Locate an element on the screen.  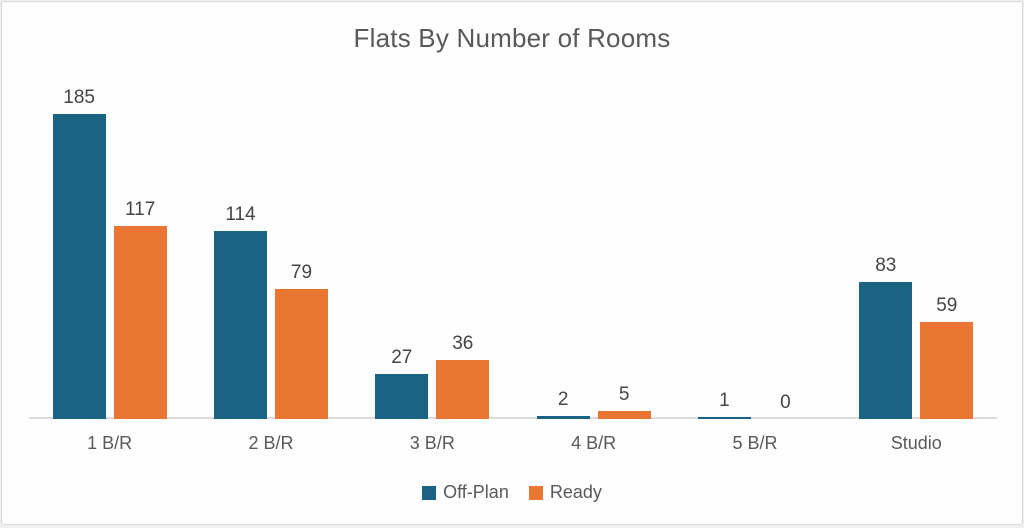
value-label: 83 is located at coordinates (886, 265).